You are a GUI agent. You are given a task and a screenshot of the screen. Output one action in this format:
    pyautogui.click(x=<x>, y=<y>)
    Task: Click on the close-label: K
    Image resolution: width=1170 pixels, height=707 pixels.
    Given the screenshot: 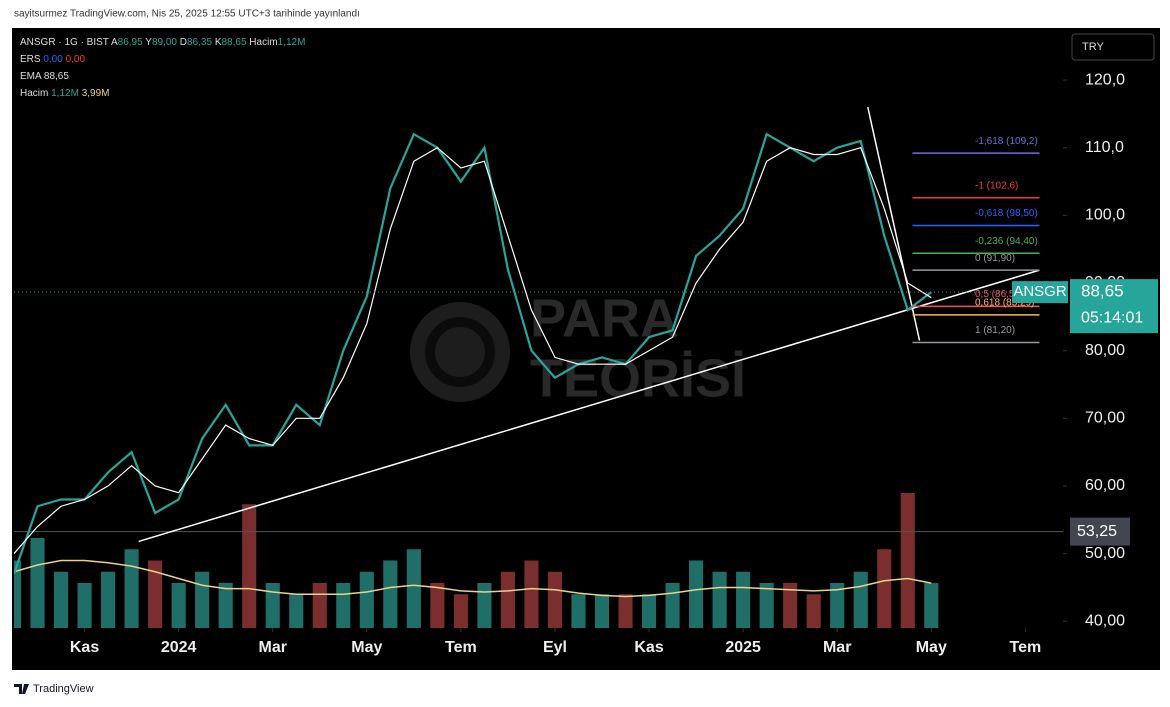 What is the action you would take?
    pyautogui.click(x=218, y=42)
    